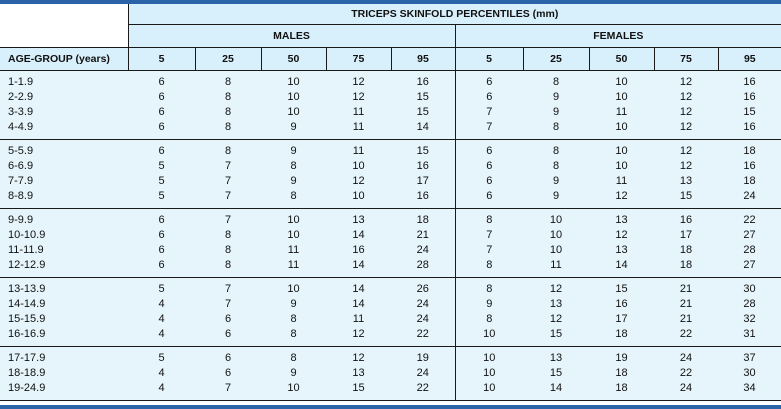  I want to click on female-value-cell: 31, so click(749, 337).